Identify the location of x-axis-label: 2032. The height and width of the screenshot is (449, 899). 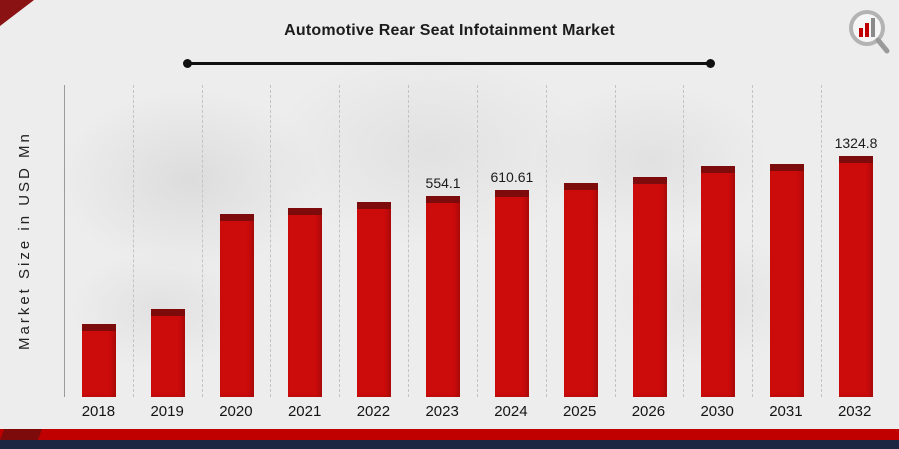
(854, 411).